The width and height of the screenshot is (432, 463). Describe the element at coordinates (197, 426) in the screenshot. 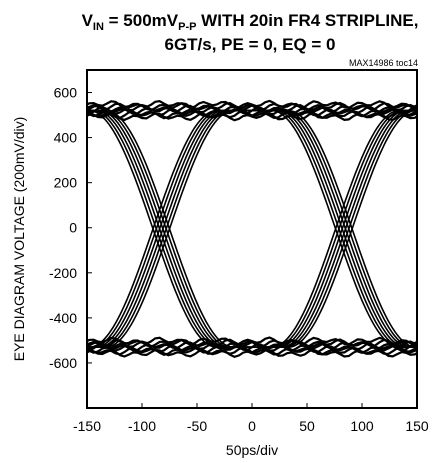

I see `x-tick-label: -50` at that location.